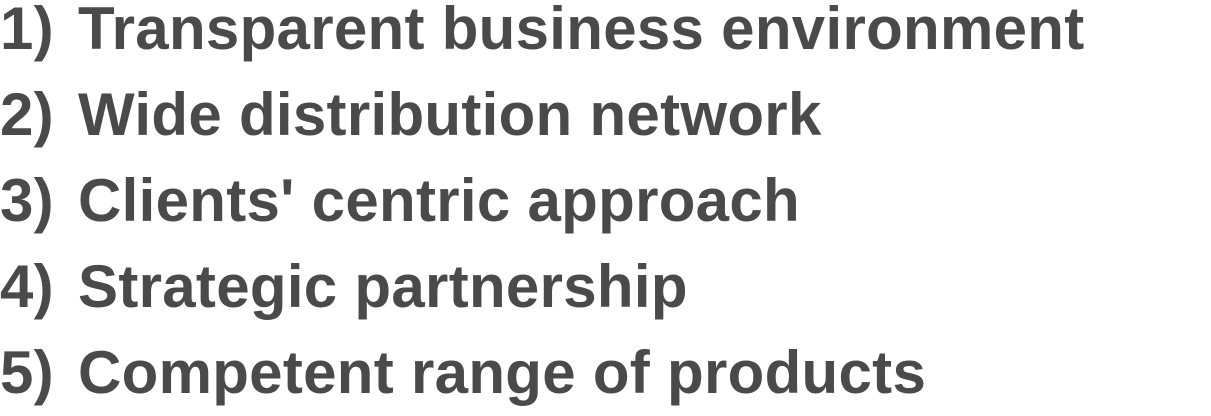 The image size is (1211, 416). I want to click on list-item-text: Competent range of products, so click(502, 372).